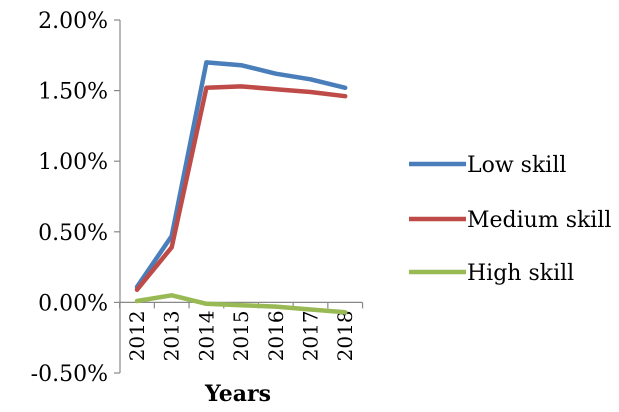 This screenshot has width=619, height=412. Describe the element at coordinates (241, 335) in the screenshot. I see `x-tick-label: 2015` at that location.